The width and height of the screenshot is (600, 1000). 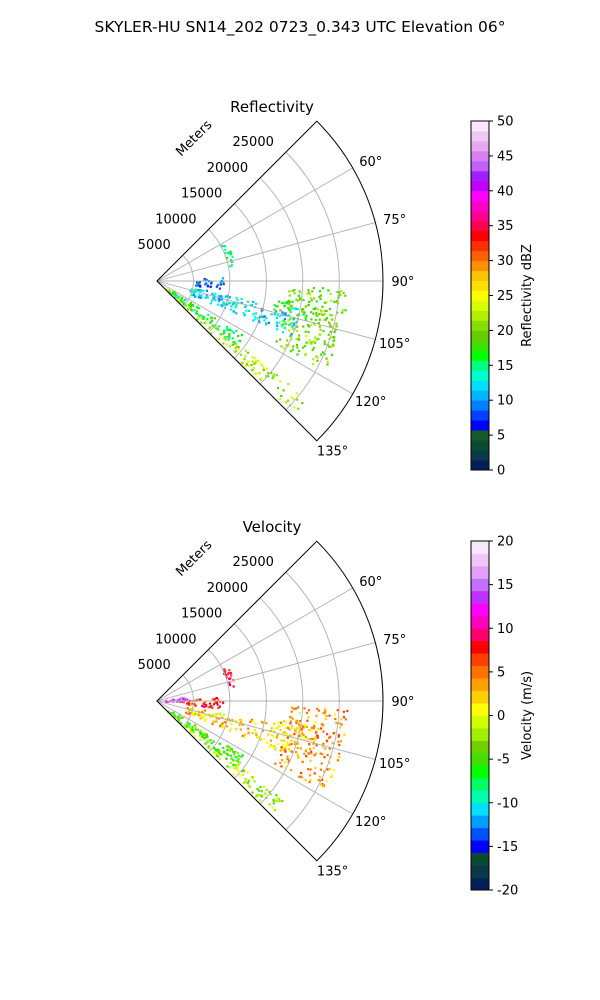 What do you see at coordinates (402, 282) in the screenshot?
I see `azimuth-tick-label: 90°` at bounding box center [402, 282].